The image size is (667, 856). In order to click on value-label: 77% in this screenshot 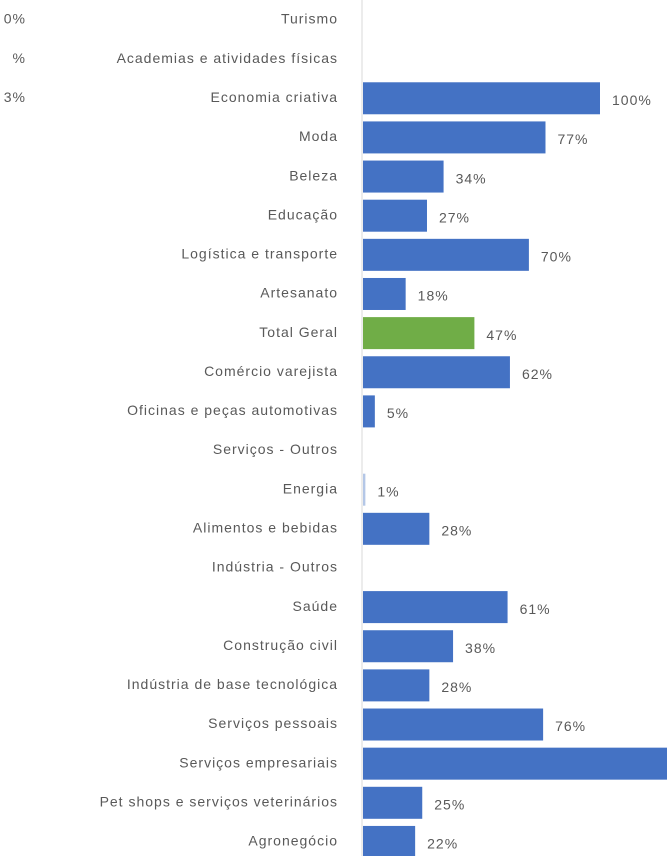, I will do `click(572, 139)`.